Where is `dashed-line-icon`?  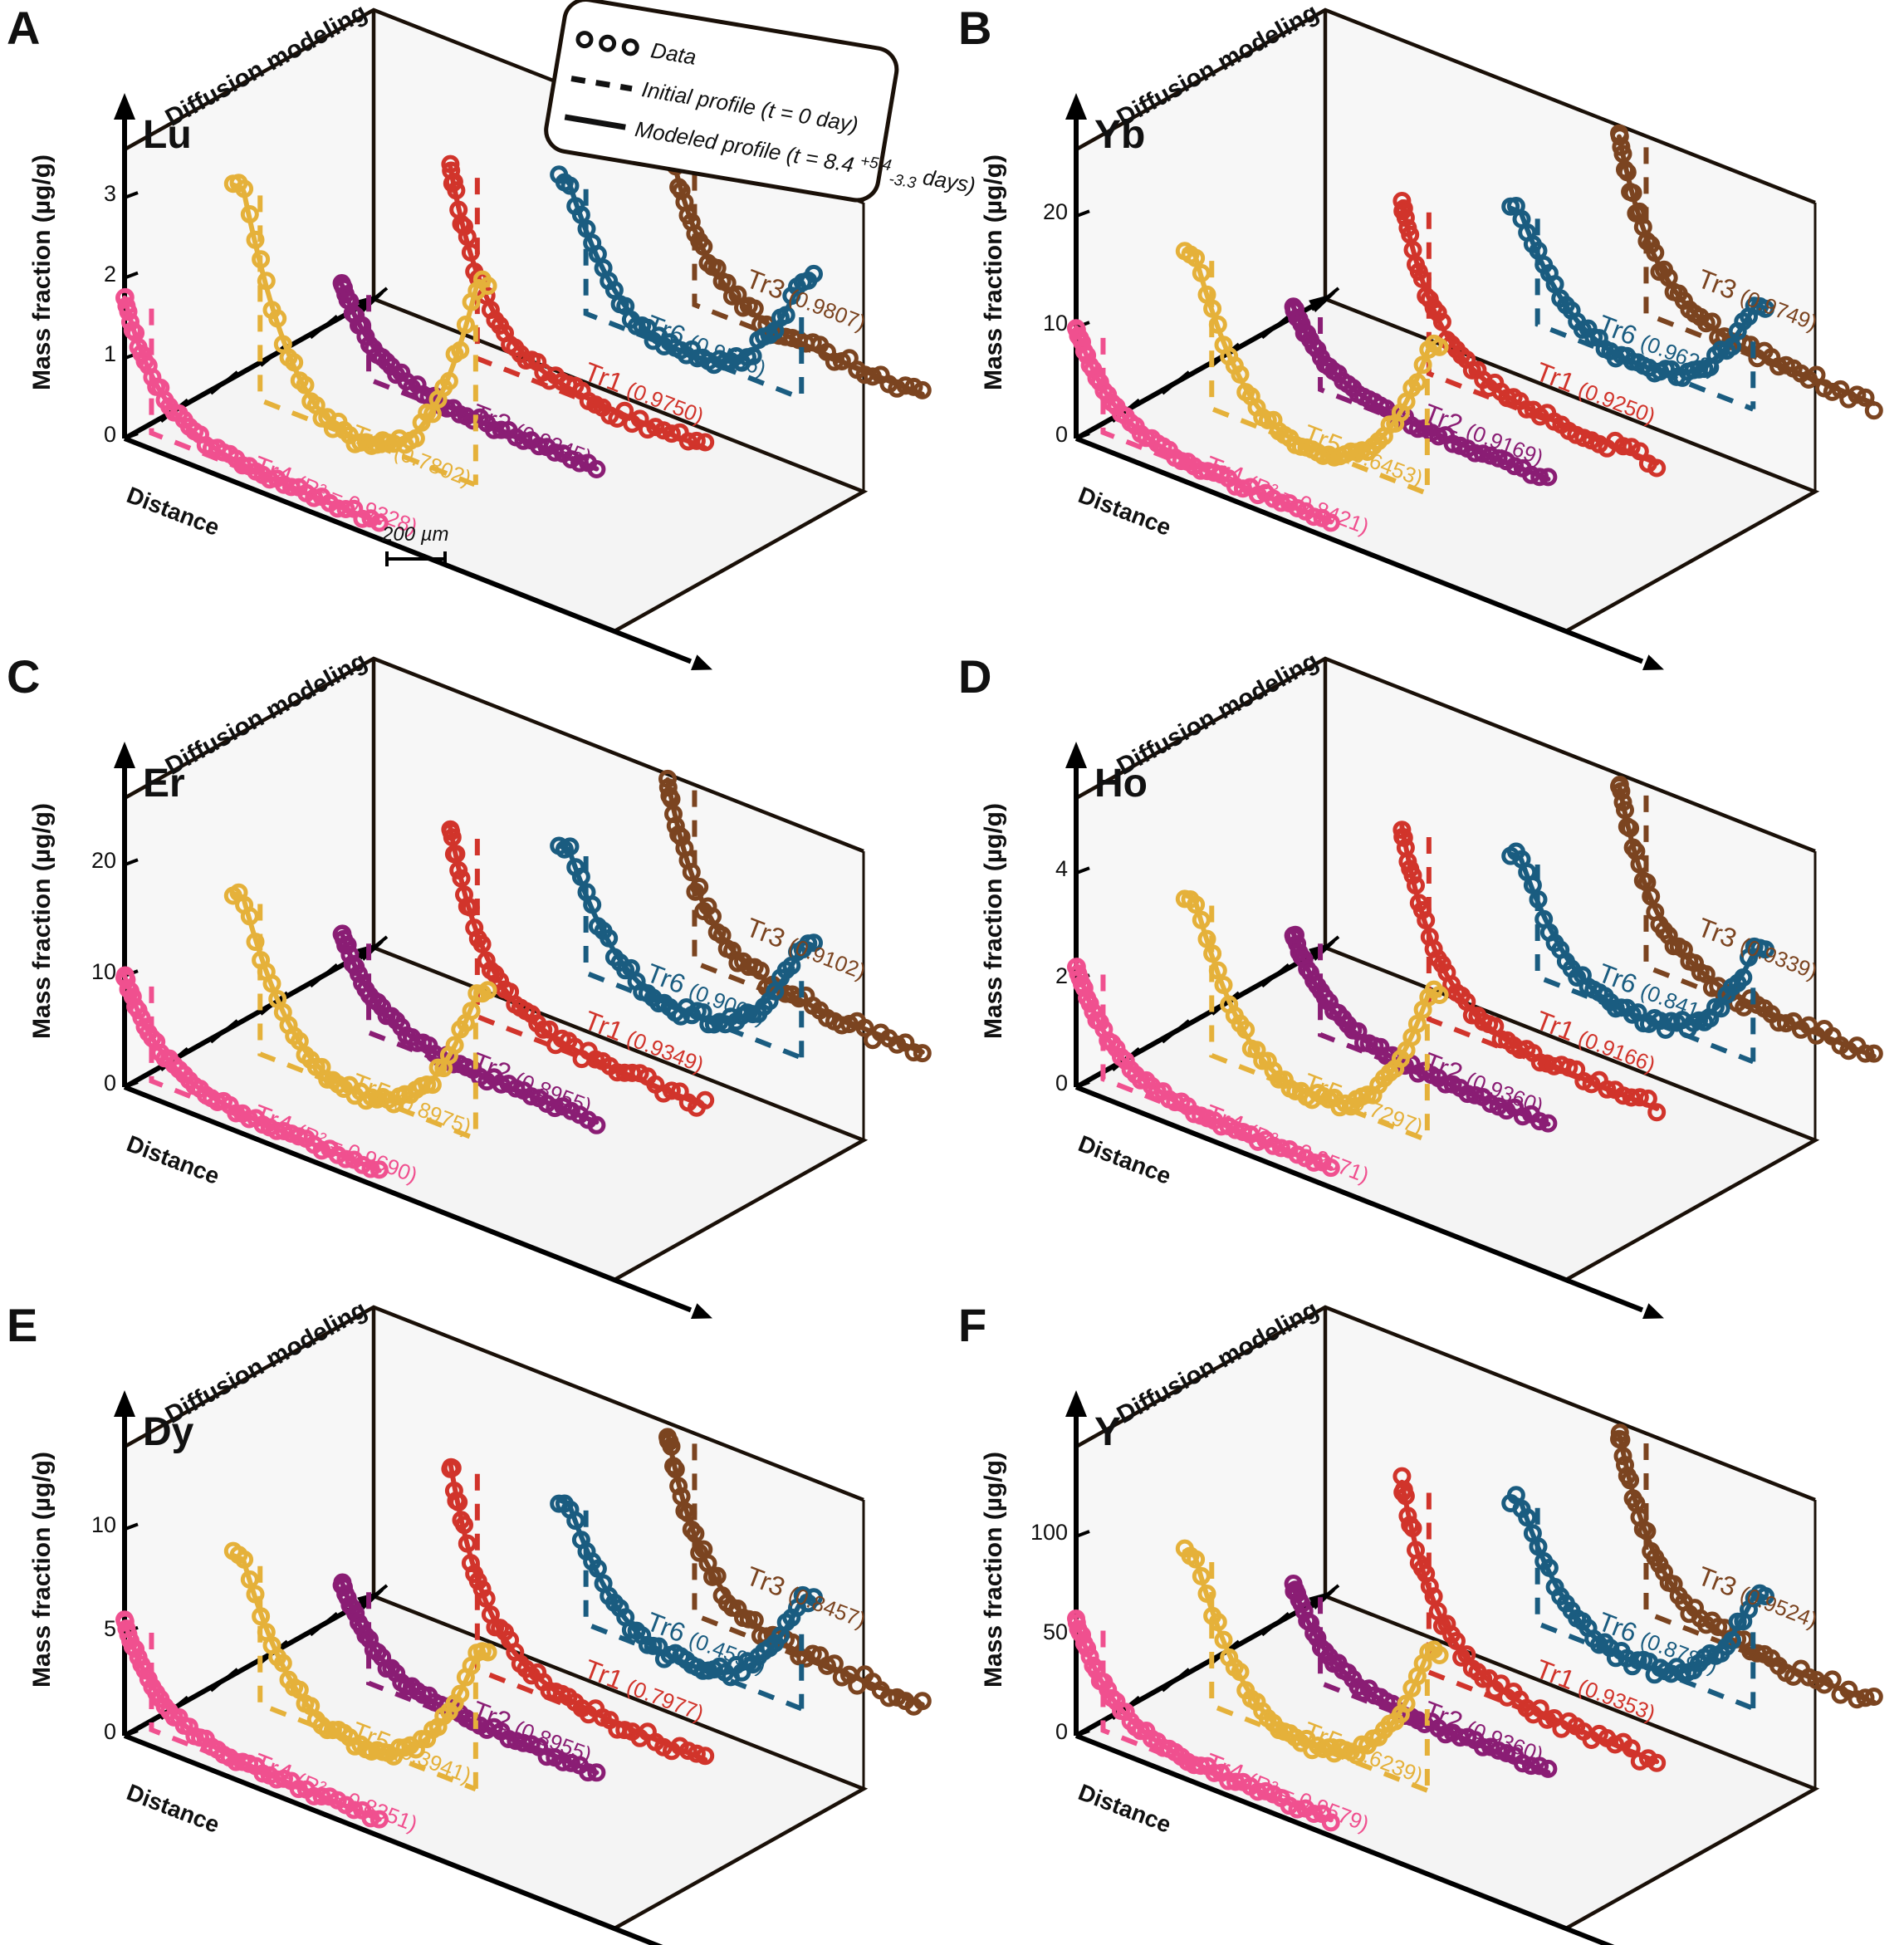 dashed-line-icon is located at coordinates (601, 84).